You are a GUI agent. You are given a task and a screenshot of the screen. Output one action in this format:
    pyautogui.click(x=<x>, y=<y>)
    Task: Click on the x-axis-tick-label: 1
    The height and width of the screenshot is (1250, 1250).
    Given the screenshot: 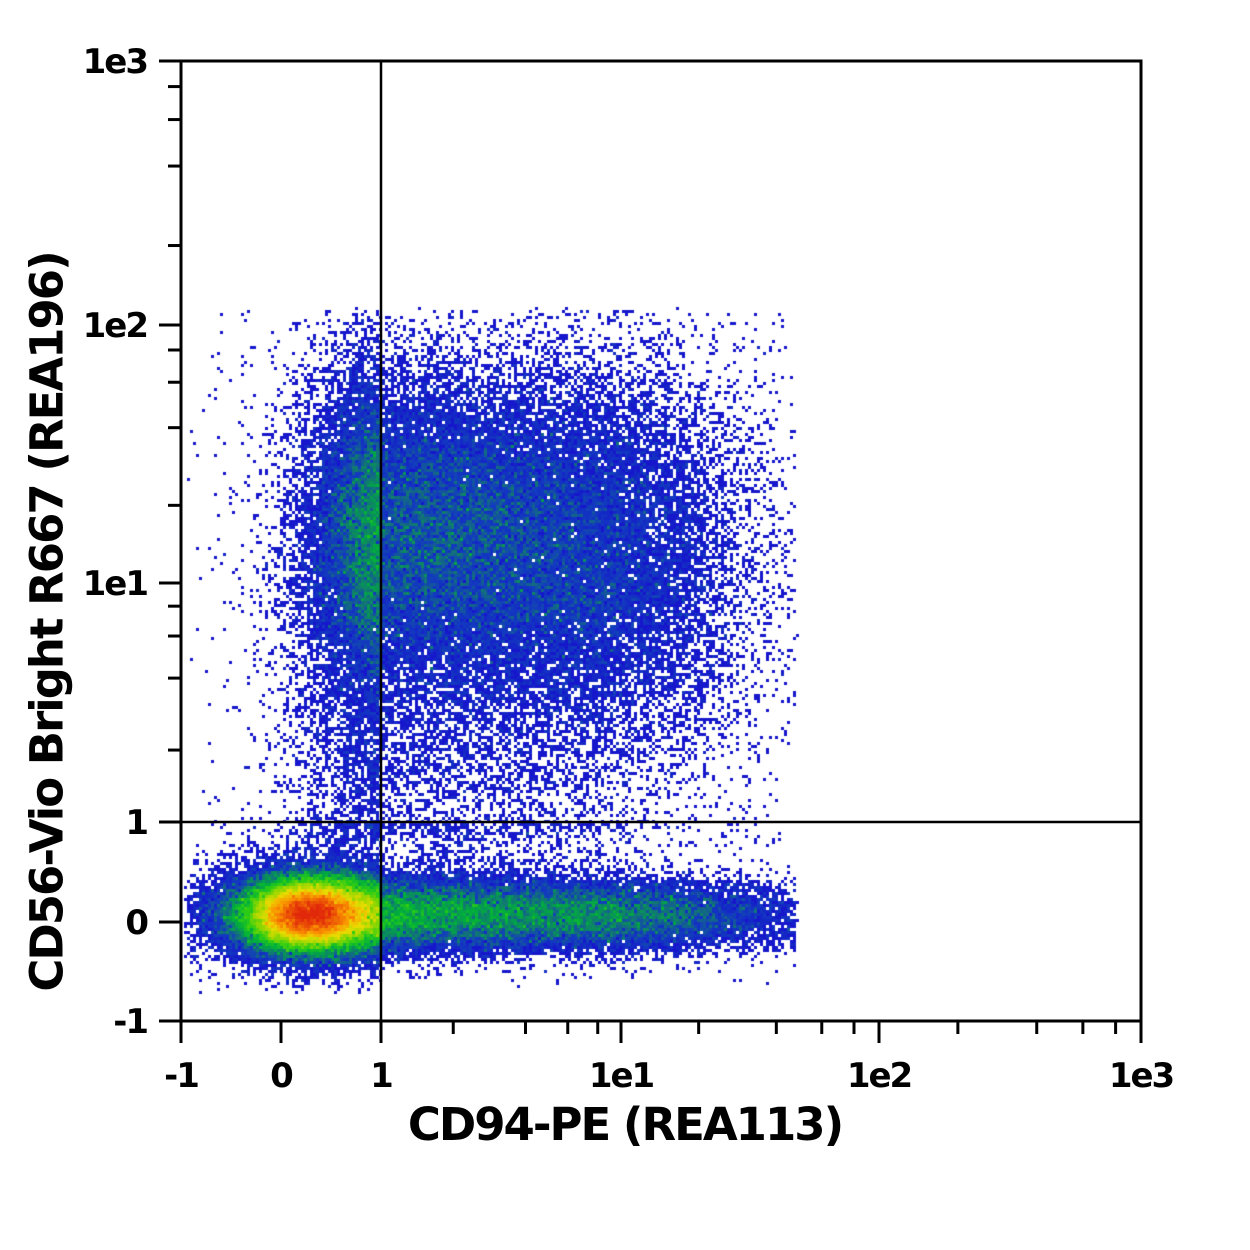 What is the action you would take?
    pyautogui.click(x=381, y=1076)
    